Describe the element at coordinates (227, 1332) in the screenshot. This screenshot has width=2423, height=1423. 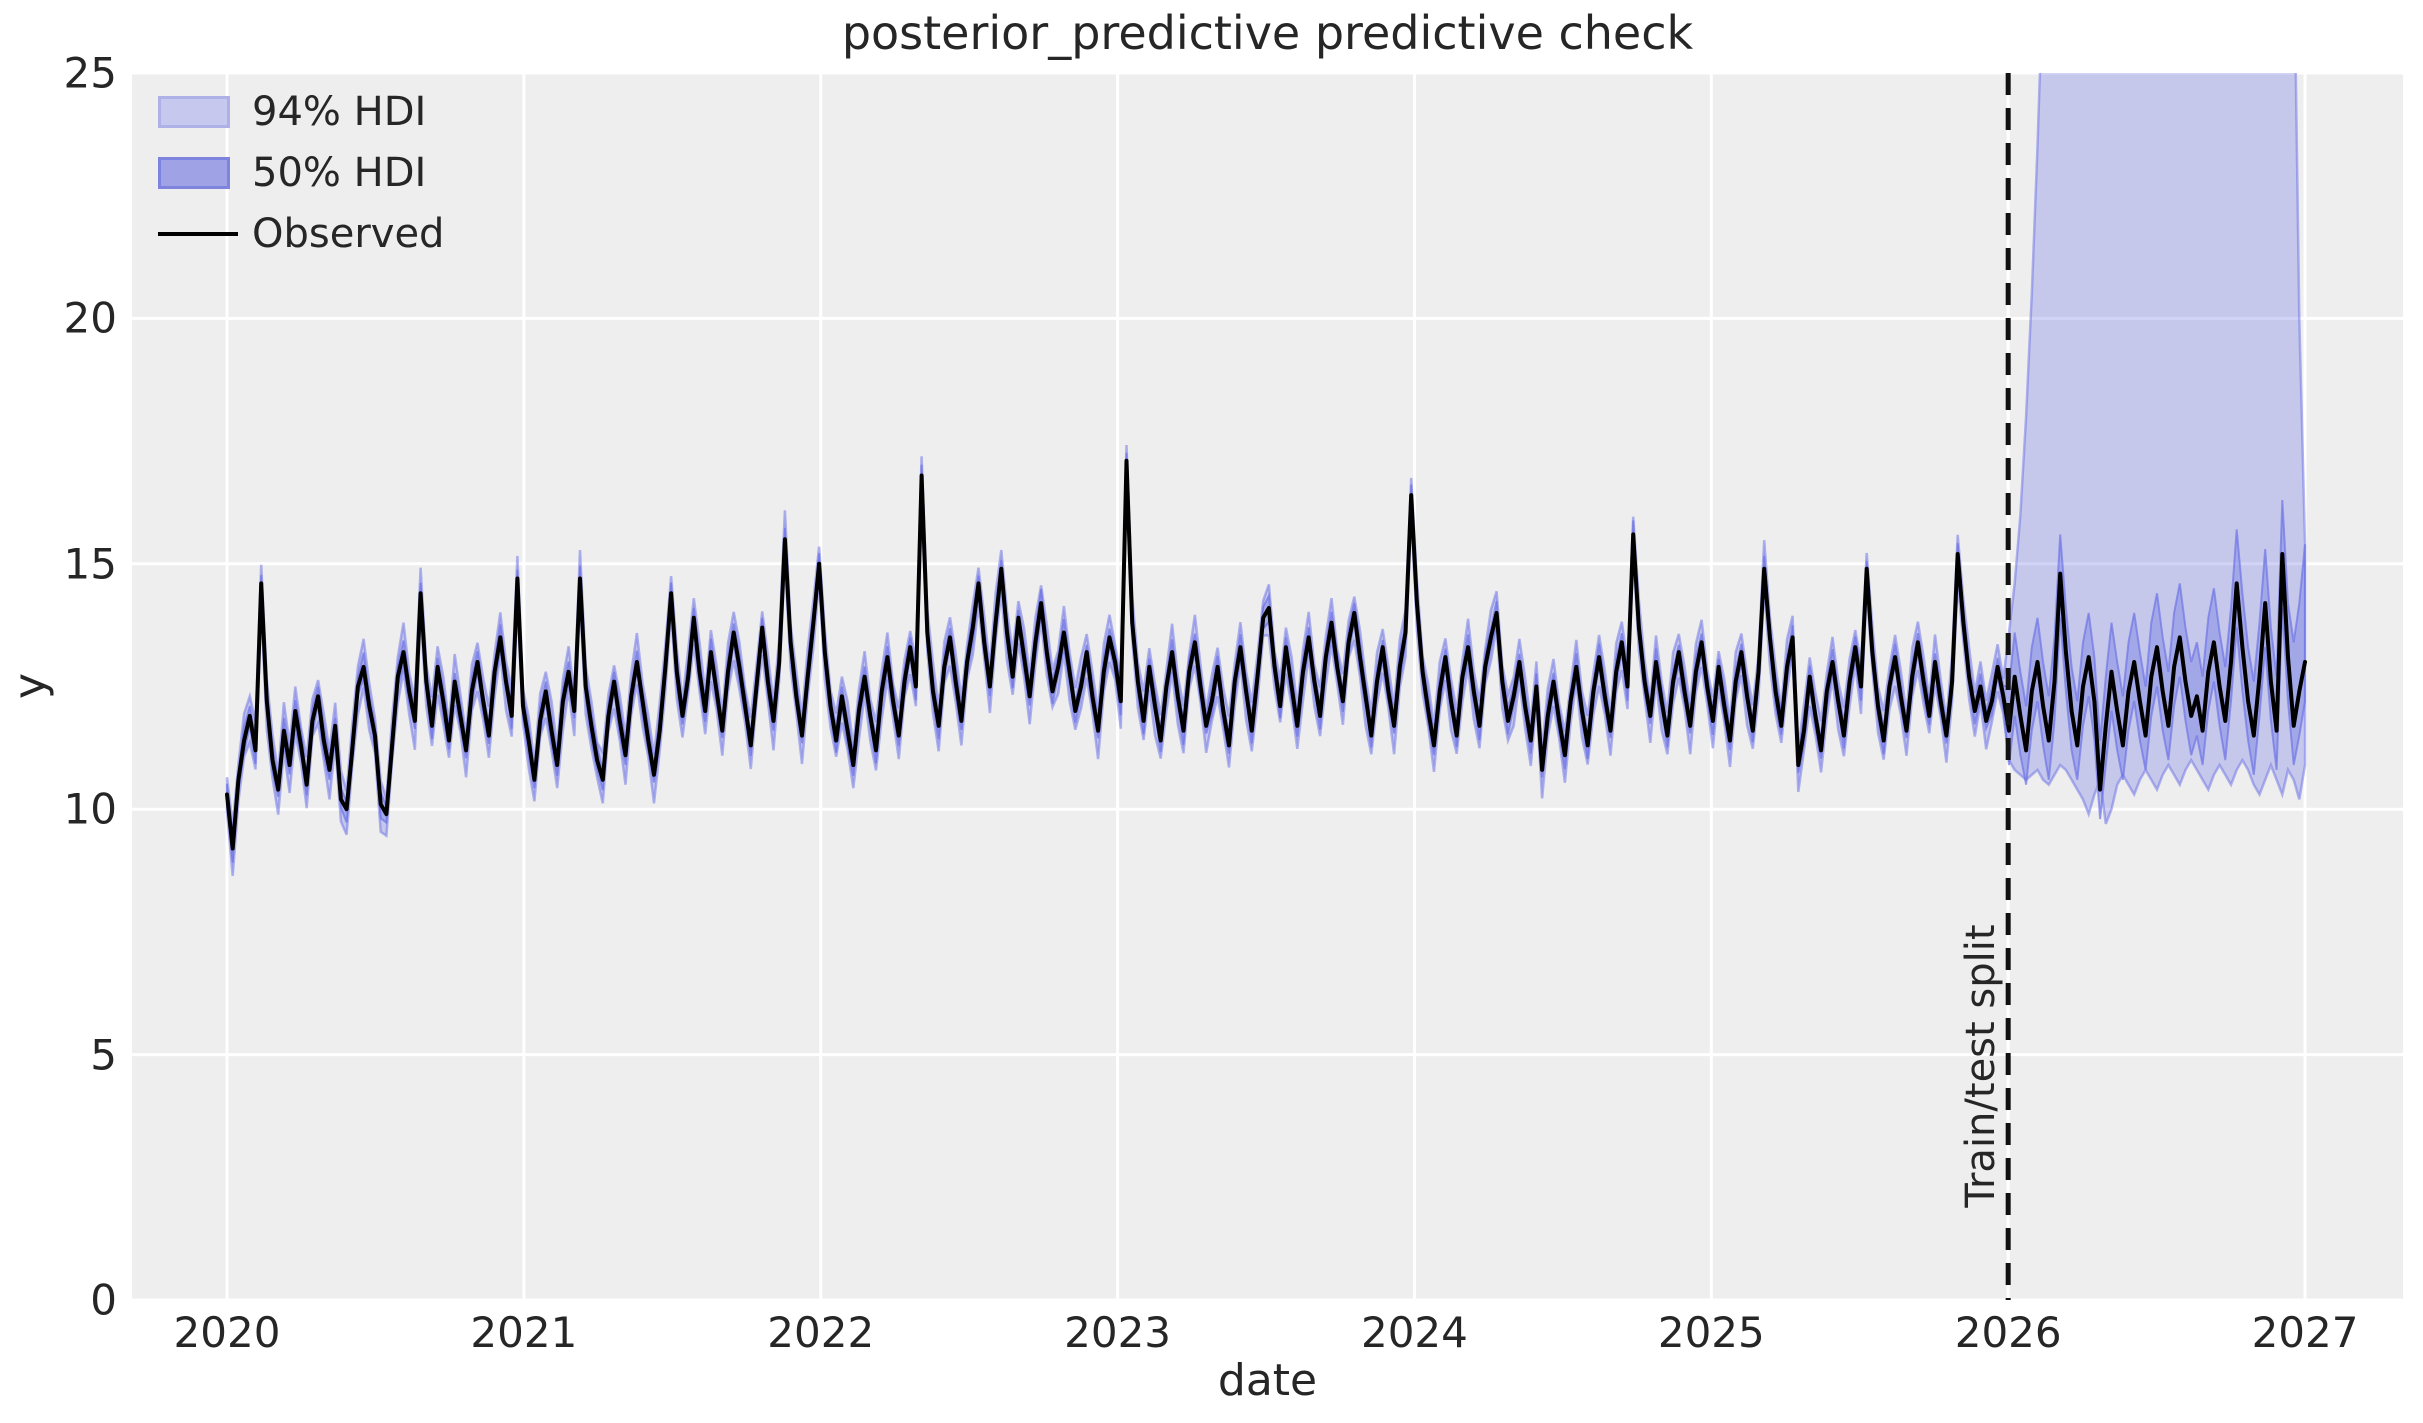
I see `x-tick-label: 2020` at that location.